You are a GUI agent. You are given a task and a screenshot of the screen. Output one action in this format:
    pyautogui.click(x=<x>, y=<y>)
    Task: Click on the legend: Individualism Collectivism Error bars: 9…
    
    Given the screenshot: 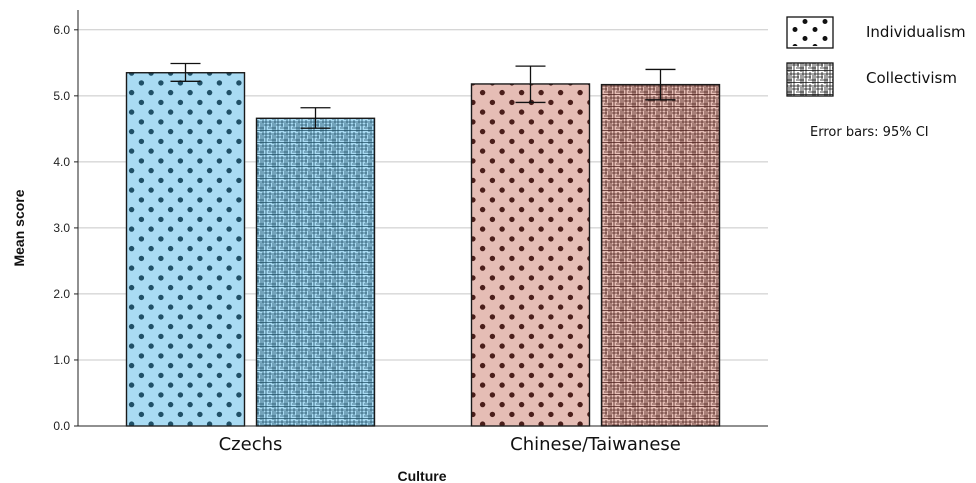 What is the action you would take?
    pyautogui.click(x=876, y=78)
    